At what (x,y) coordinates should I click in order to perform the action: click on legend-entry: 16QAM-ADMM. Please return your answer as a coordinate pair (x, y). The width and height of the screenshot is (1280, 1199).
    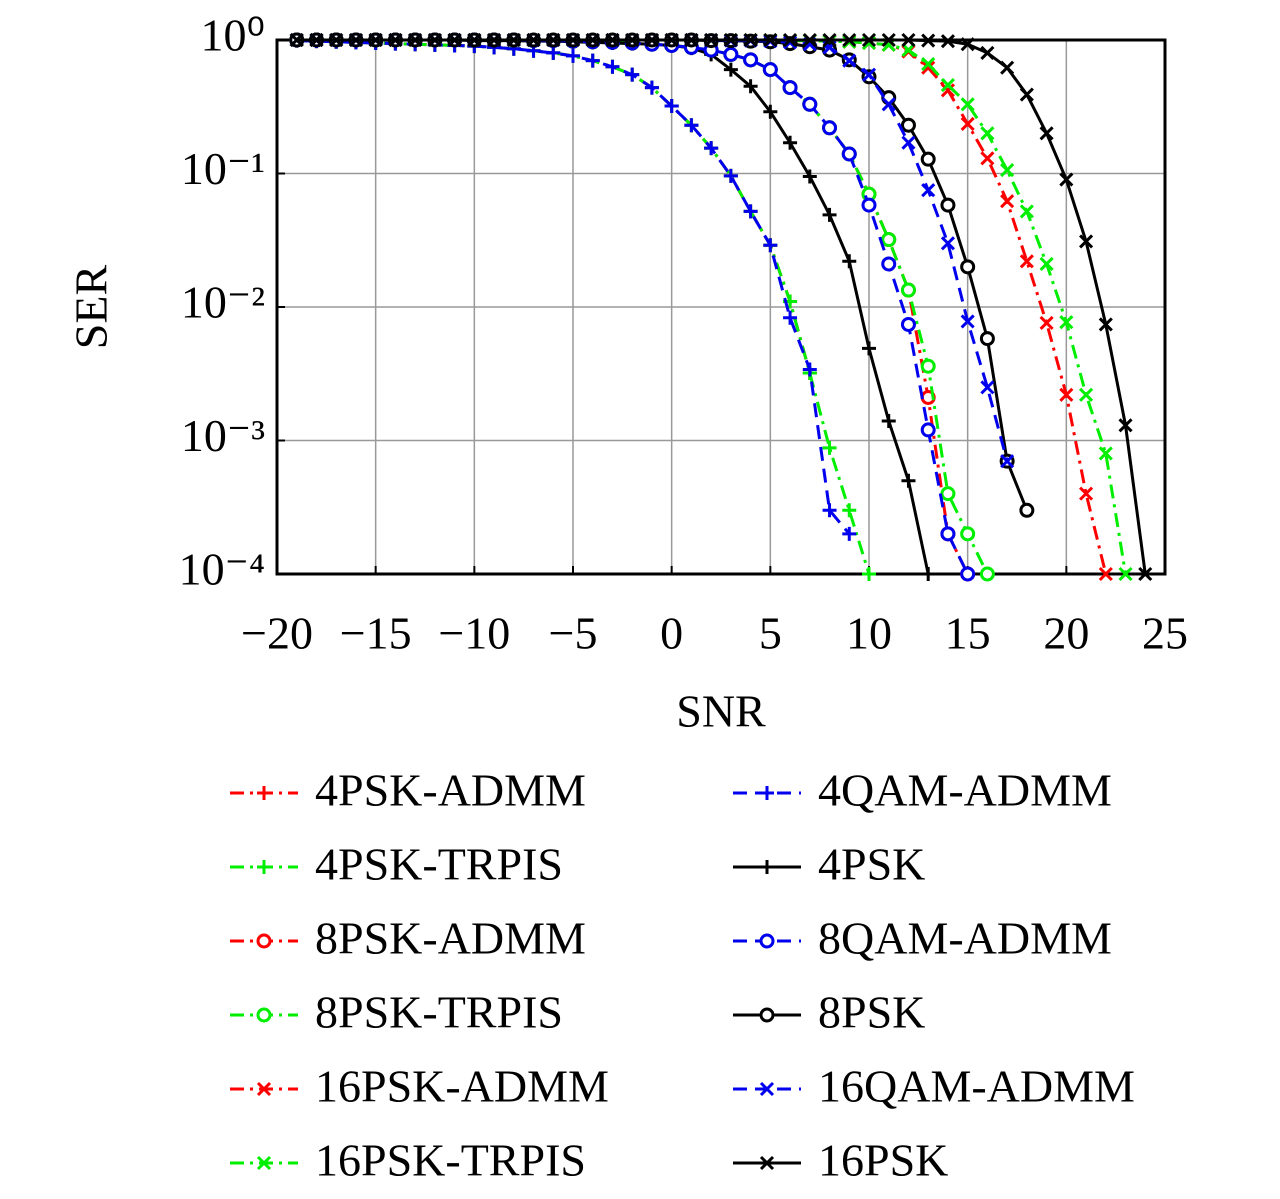
    Looking at the image, I should click on (934, 1086).